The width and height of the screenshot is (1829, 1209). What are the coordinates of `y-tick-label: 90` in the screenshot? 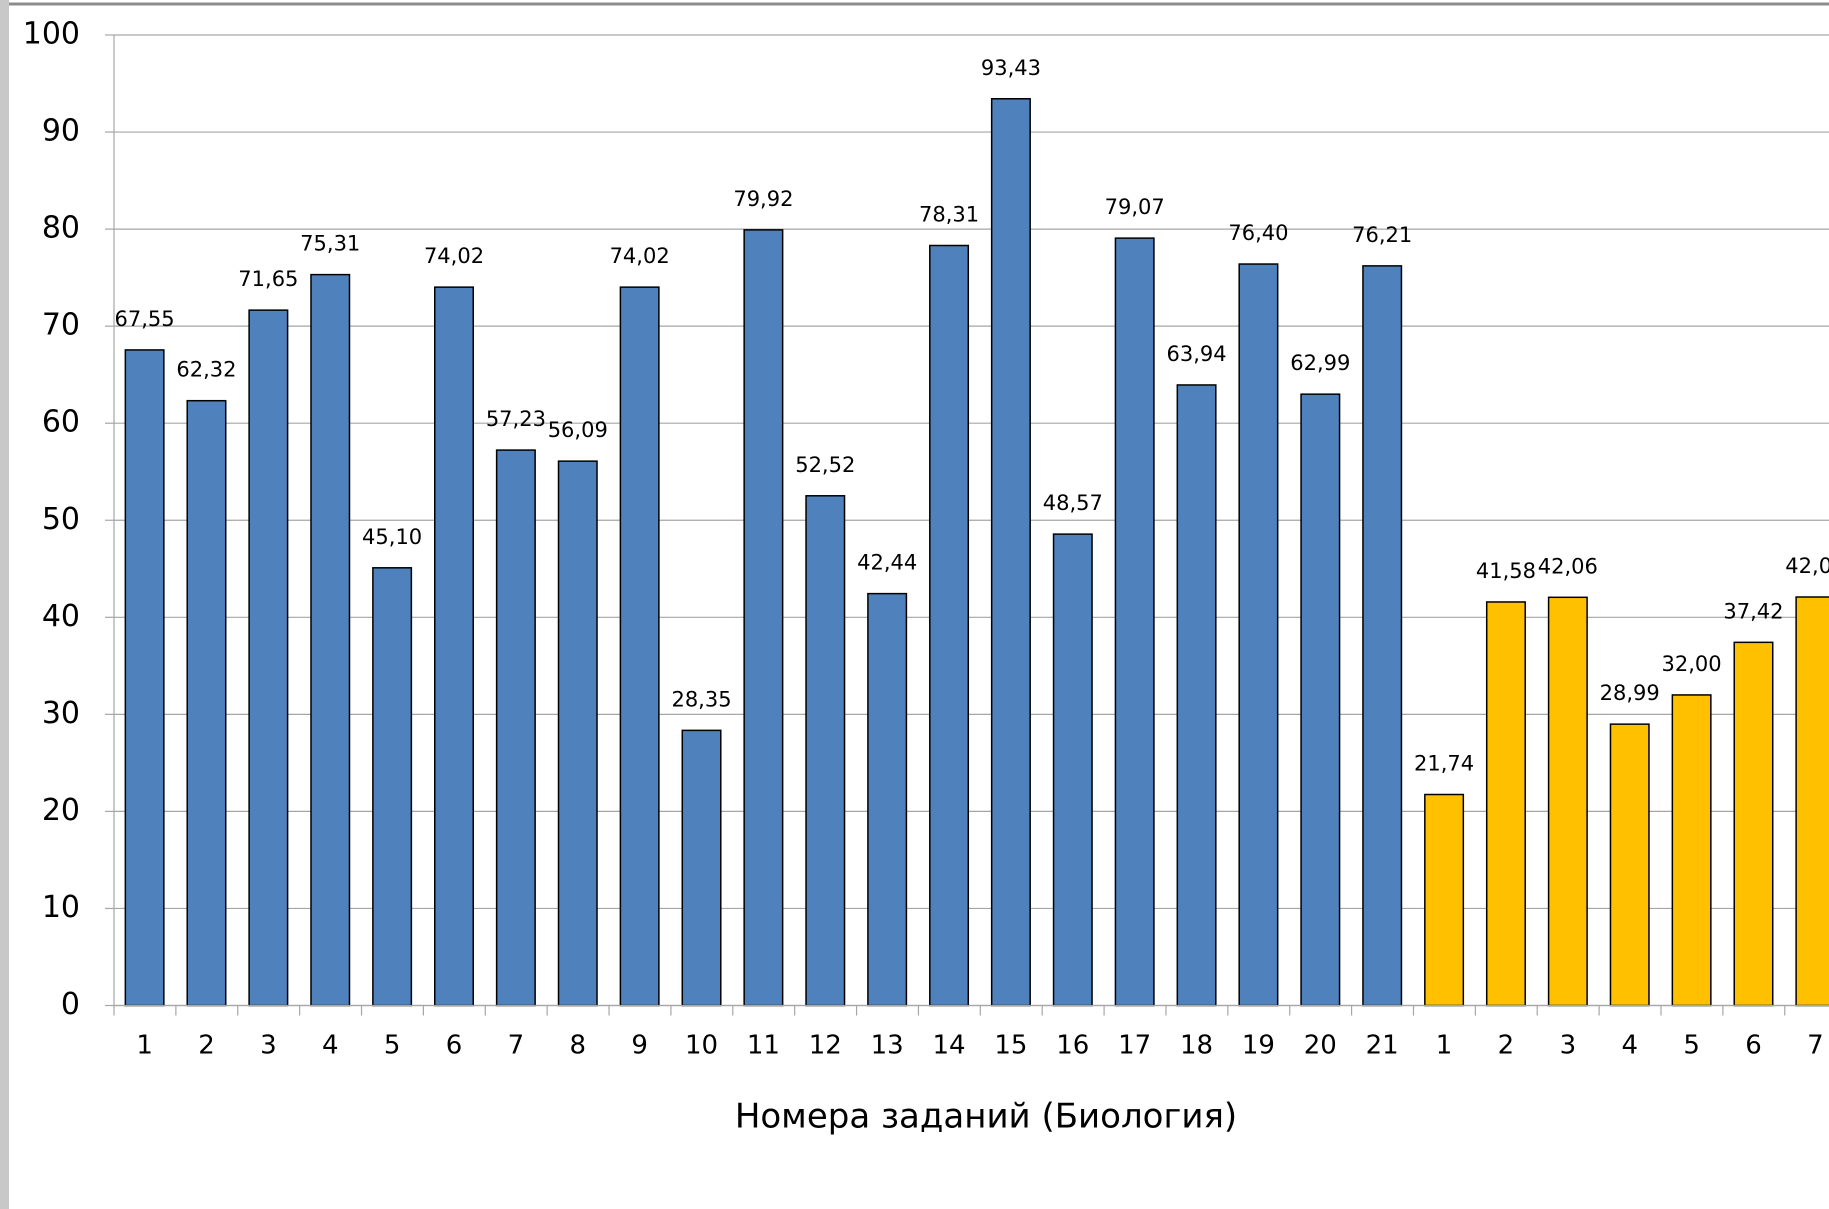 It's located at (61, 131).